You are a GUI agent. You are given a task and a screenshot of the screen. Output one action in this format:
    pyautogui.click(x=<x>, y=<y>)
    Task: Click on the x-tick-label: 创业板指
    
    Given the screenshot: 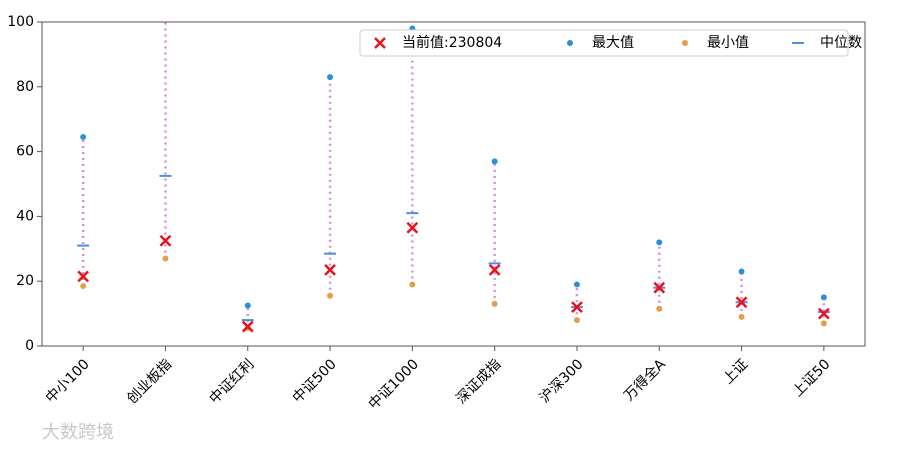 What is the action you would take?
    pyautogui.click(x=149, y=381)
    